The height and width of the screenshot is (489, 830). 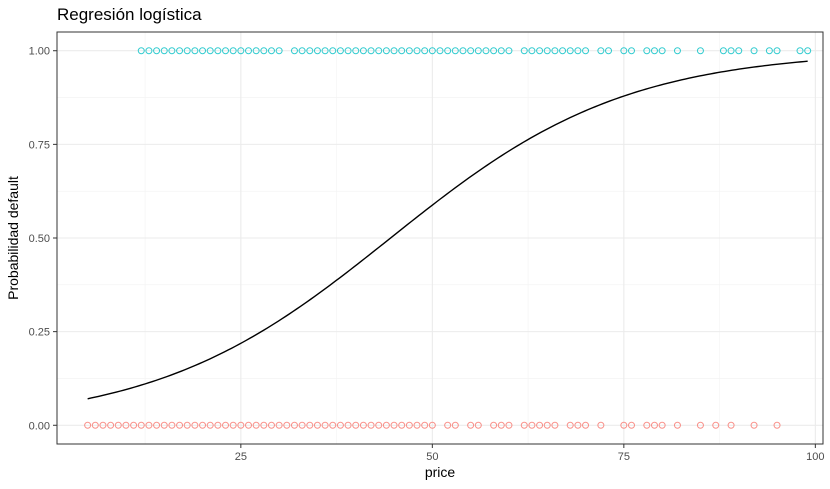 What do you see at coordinates (13, 238) in the screenshot?
I see `y-axis-label: Probabilidad default` at bounding box center [13, 238].